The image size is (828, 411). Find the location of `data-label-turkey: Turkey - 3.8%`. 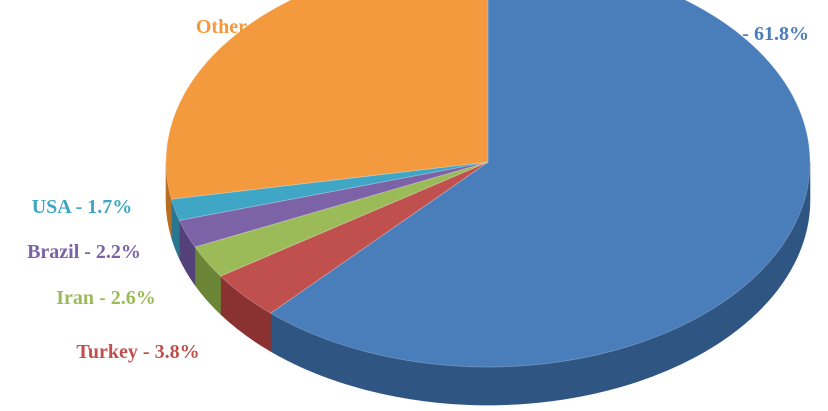

data-label-turkey: Turkey - 3.8% is located at coordinates (137, 352).